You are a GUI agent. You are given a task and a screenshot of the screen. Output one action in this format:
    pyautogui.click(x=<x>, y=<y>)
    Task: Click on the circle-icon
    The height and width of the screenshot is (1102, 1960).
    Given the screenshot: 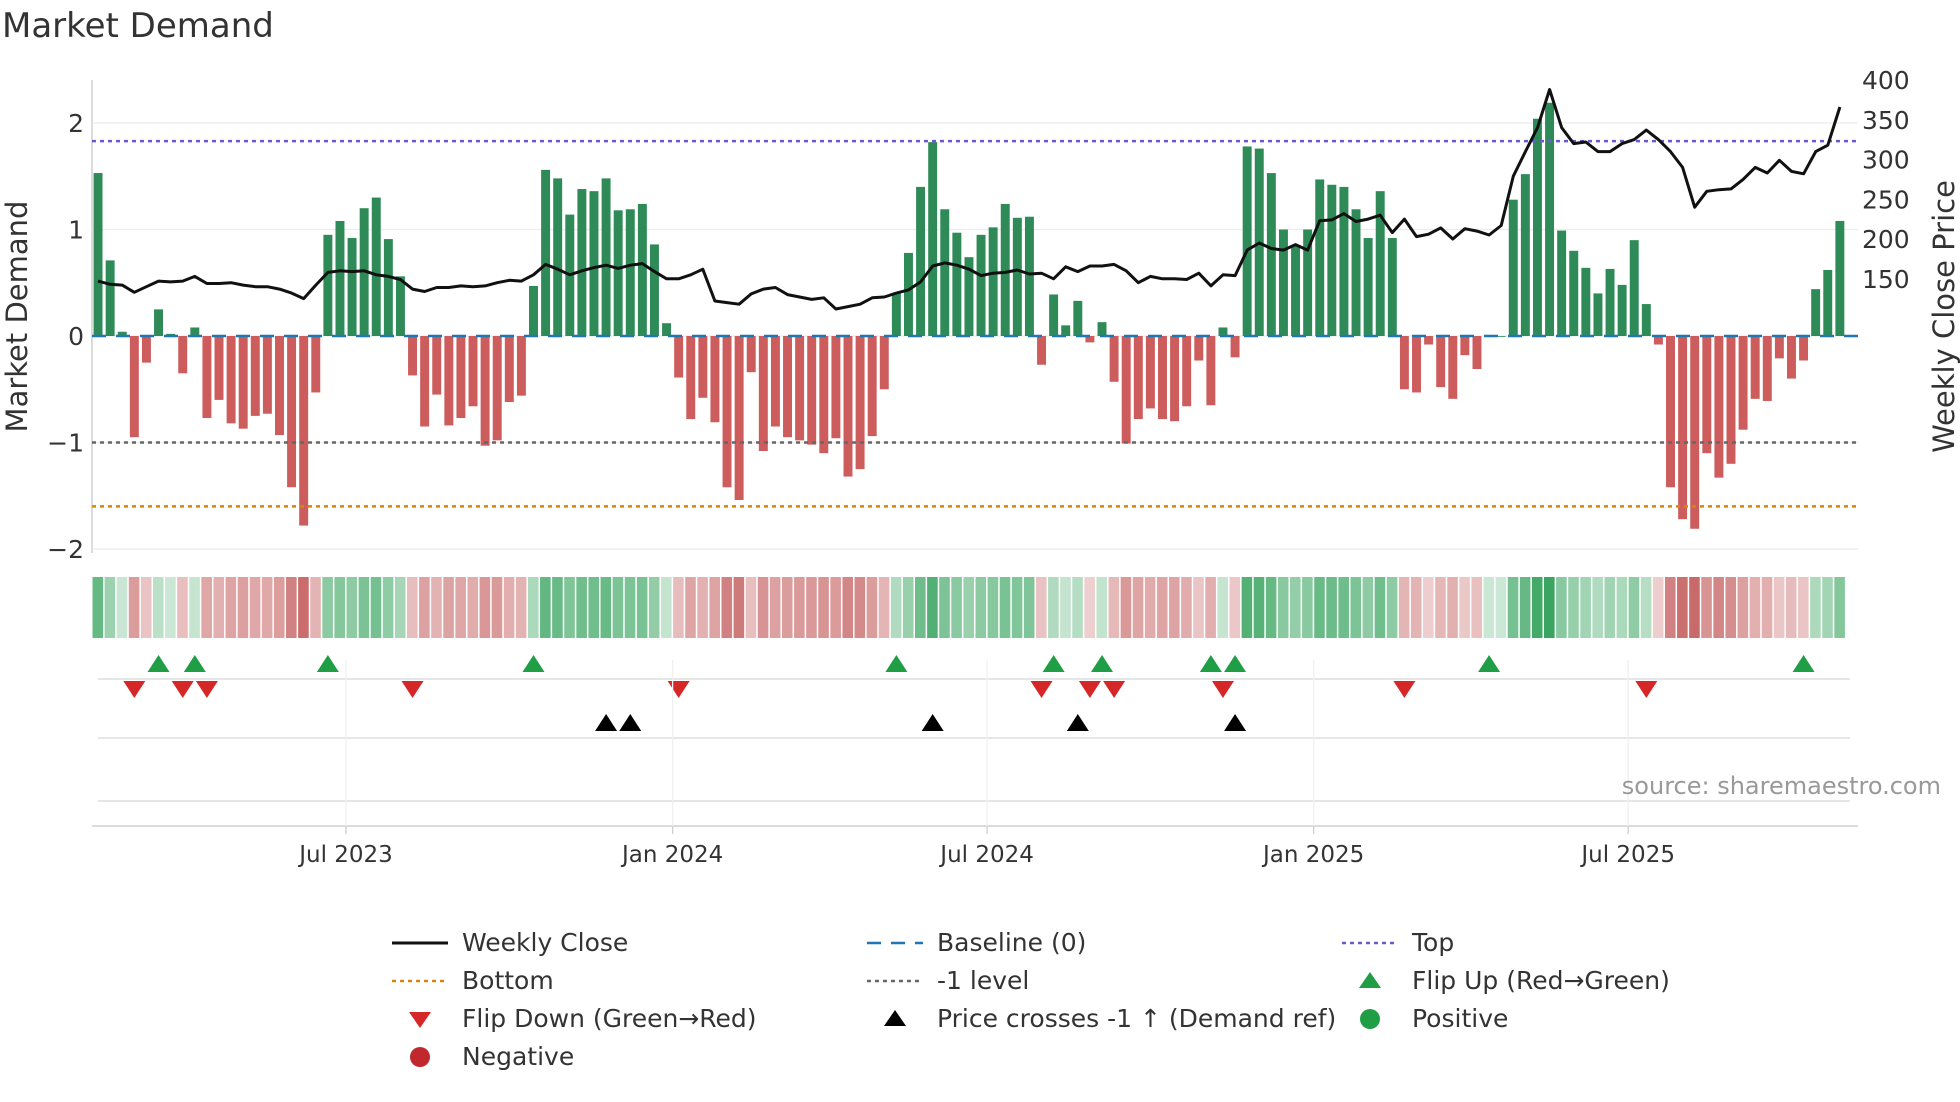 What is the action you would take?
    pyautogui.click(x=420, y=1057)
    